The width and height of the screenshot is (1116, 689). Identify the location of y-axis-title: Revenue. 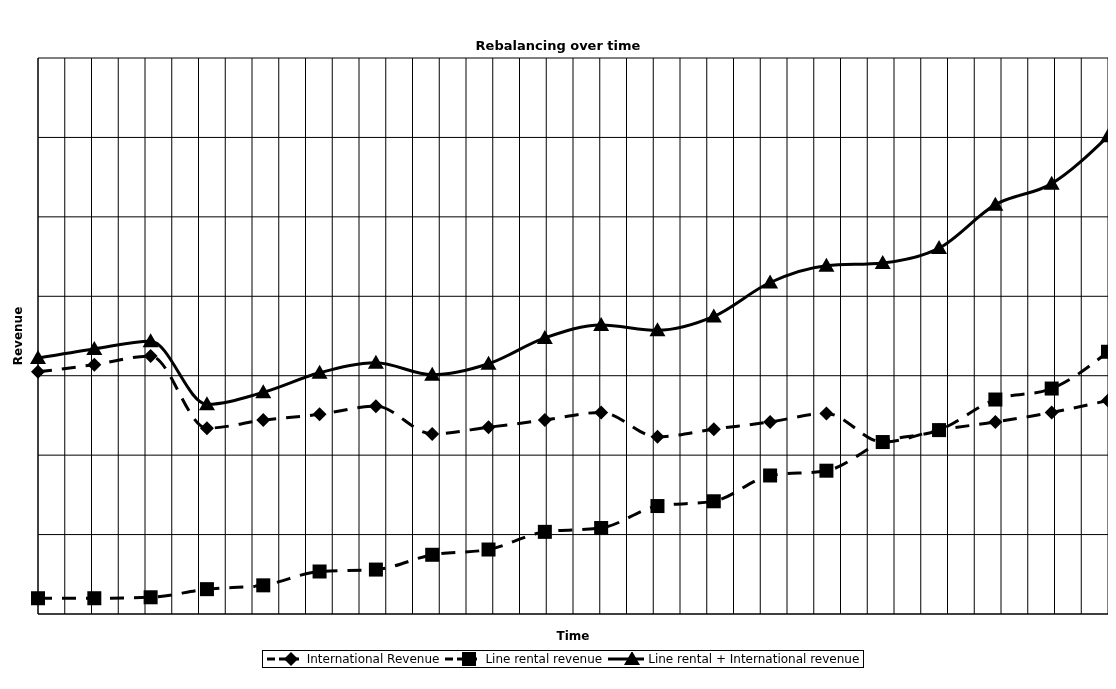
(18, 336).